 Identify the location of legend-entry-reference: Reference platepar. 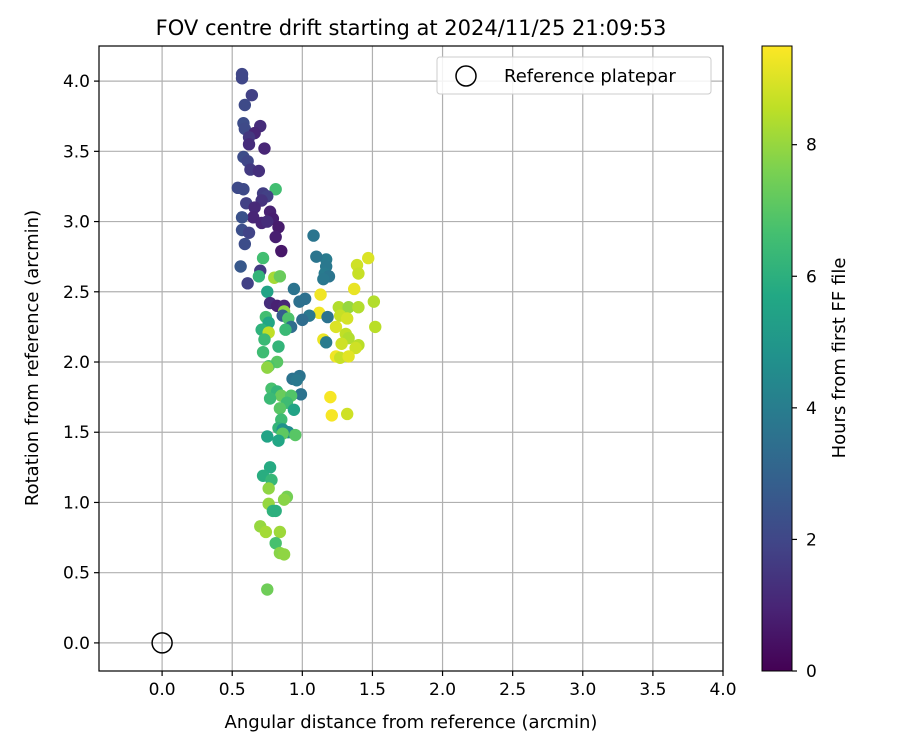
(590, 76).